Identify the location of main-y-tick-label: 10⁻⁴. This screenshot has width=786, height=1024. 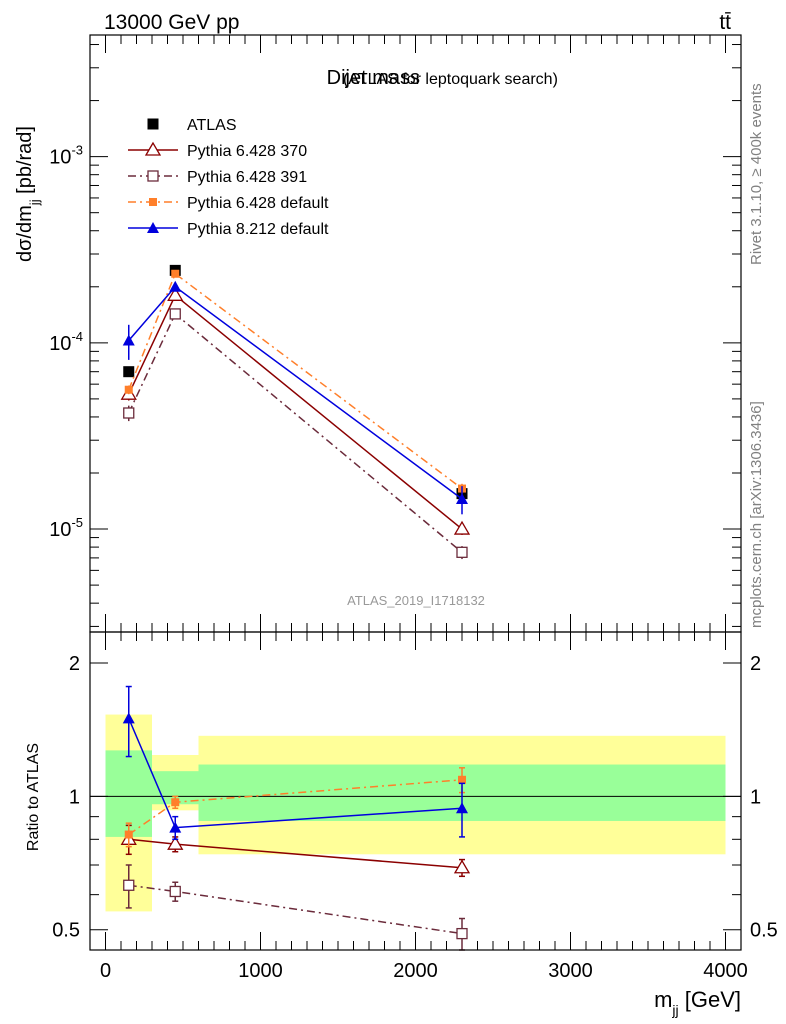
(66, 342).